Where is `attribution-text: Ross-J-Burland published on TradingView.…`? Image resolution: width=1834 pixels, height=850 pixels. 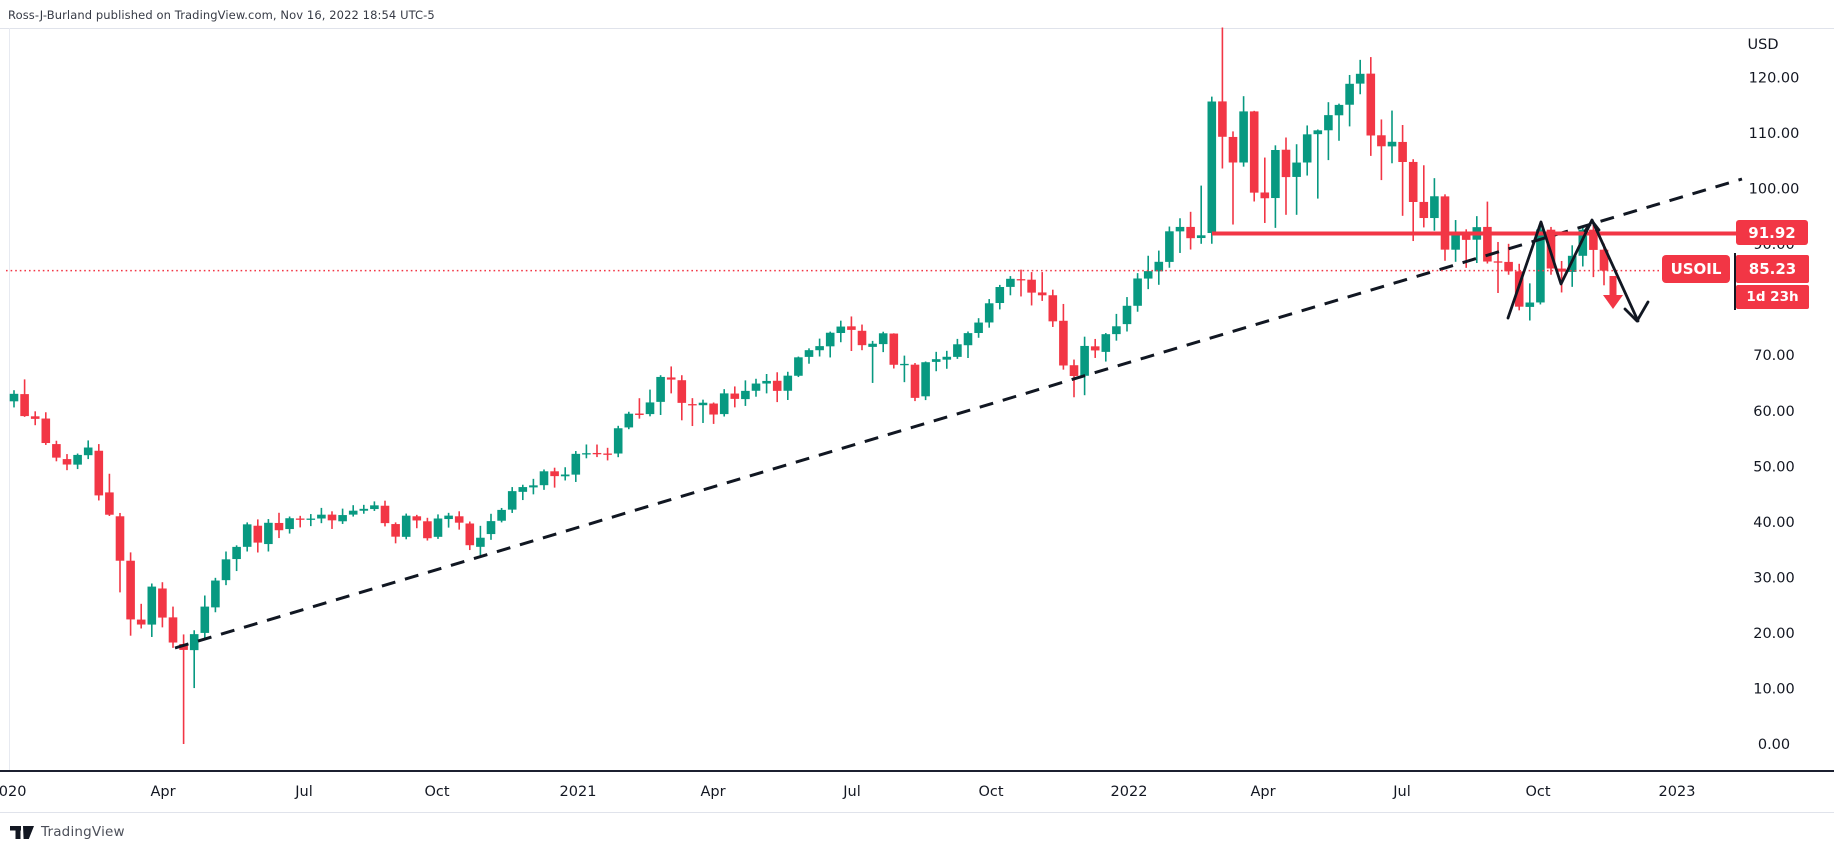 attribution-text: Ross-J-Burland published on TradingView.… is located at coordinates (221, 15).